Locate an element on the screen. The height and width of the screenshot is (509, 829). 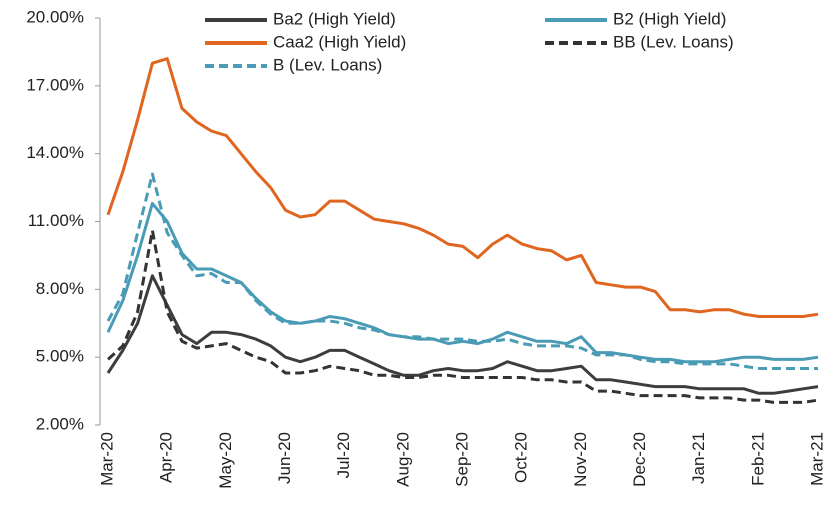
y-tick-label: 2.00% is located at coordinates (60, 423).